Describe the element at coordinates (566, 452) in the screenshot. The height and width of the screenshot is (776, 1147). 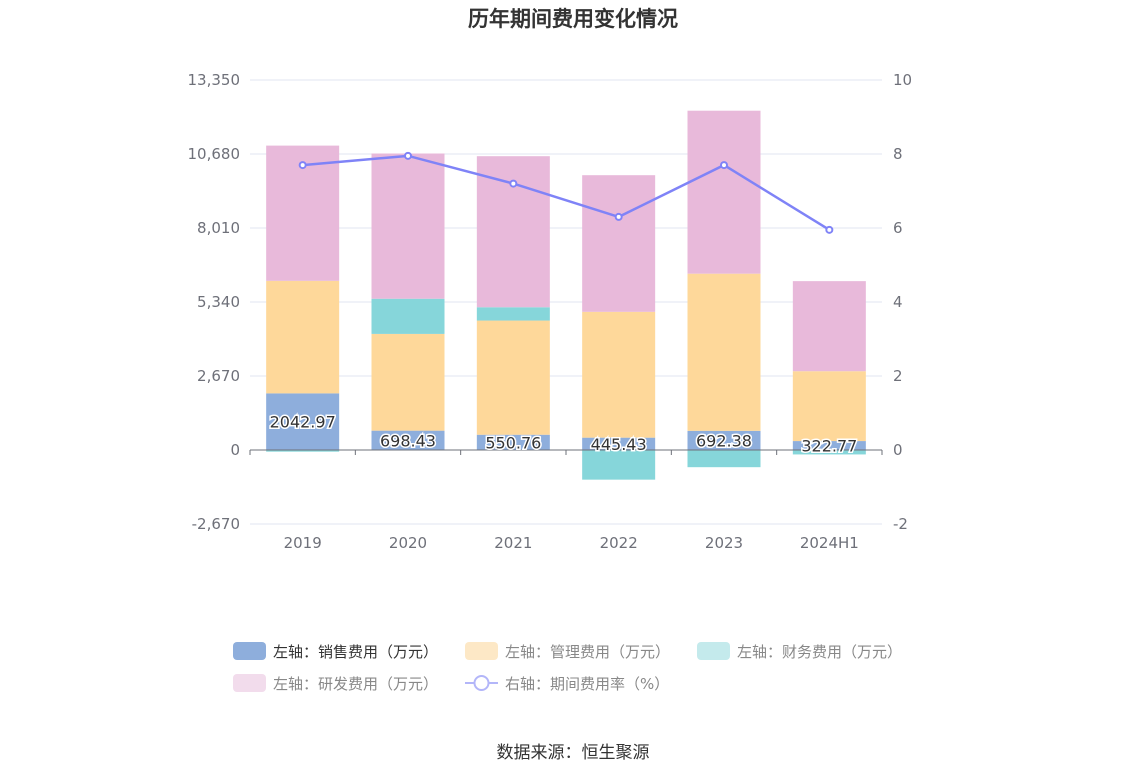
I see `x-axis` at that location.